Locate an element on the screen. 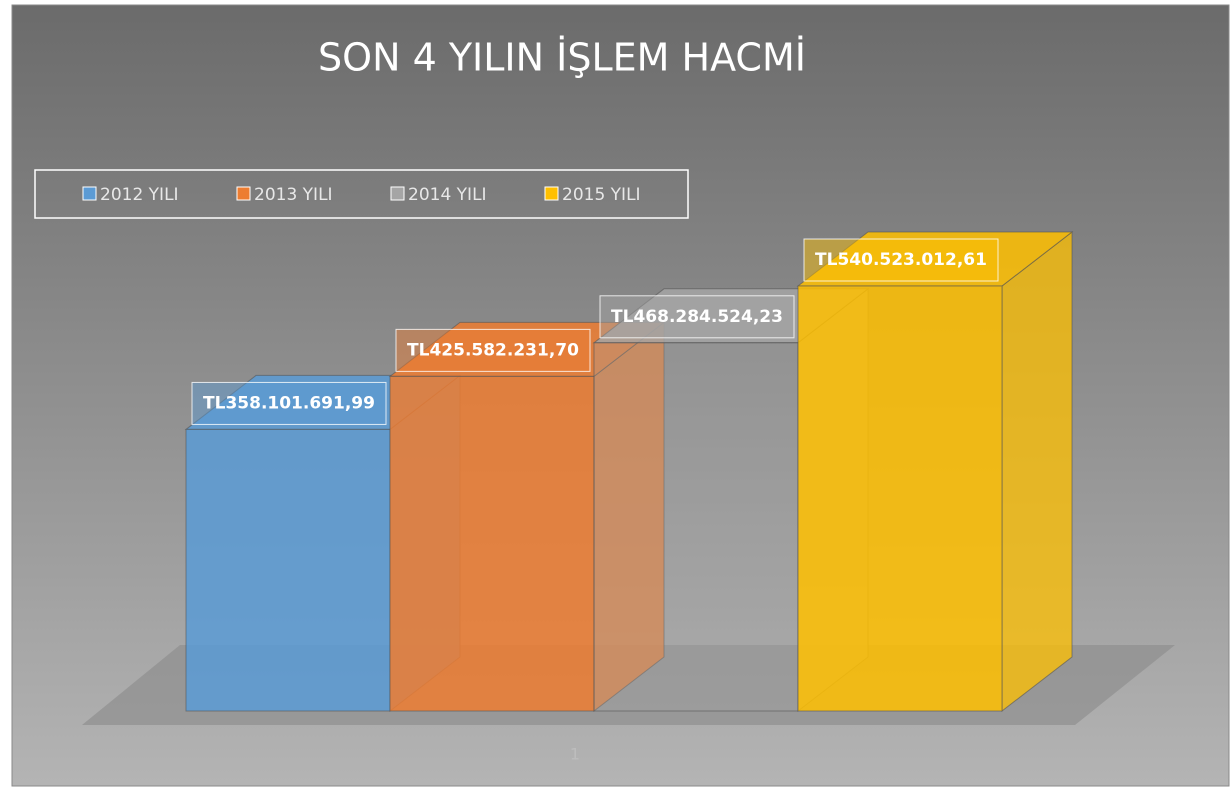 The width and height of the screenshot is (1231, 789). chart-title: SON 4 YILIN İŞLEM HACMİ is located at coordinates (562, 58).